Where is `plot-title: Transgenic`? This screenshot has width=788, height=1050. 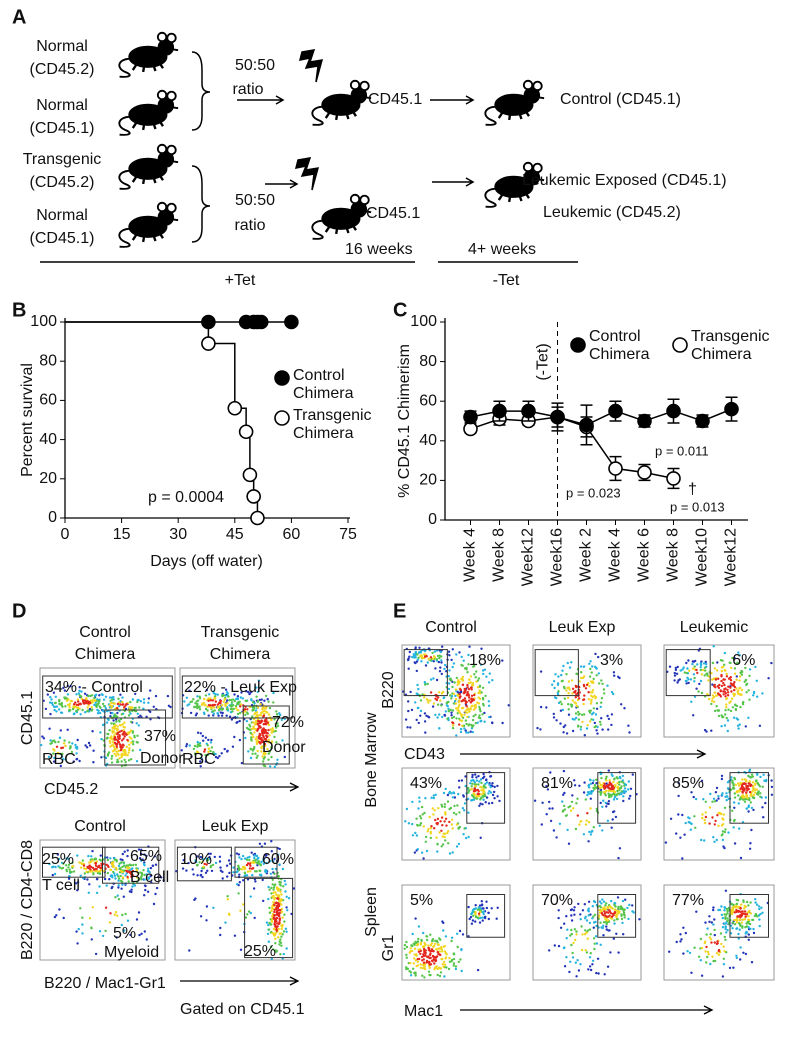 plot-title: Transgenic is located at coordinates (240, 632).